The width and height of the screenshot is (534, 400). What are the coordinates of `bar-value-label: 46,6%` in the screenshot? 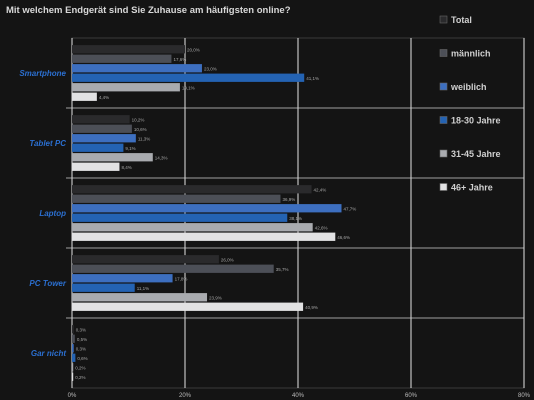 It's located at (343, 237).